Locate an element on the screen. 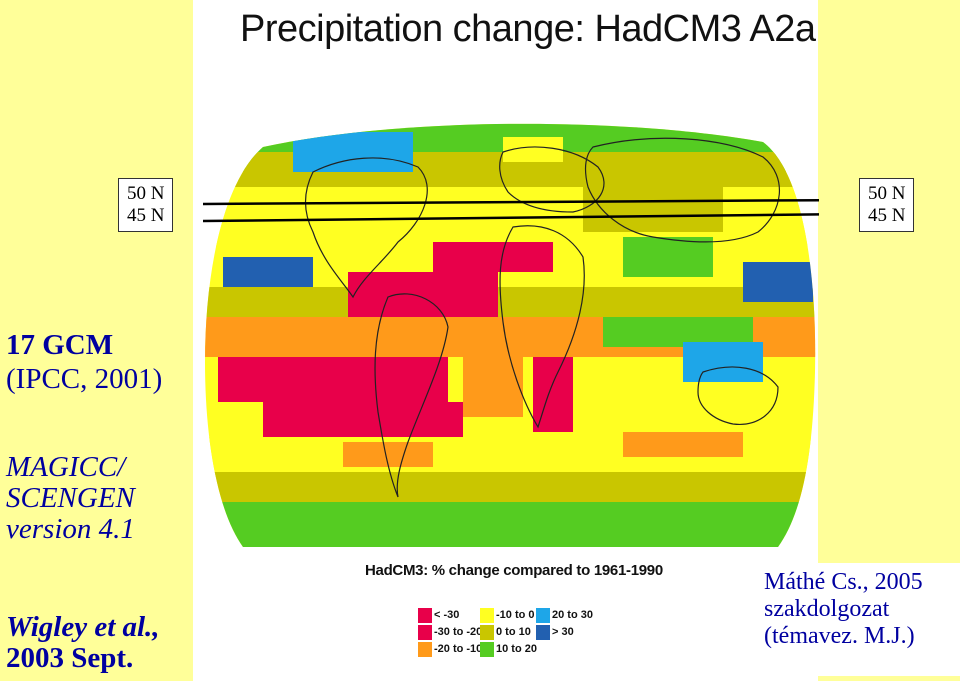  legend-label: -30 to -20 is located at coordinates (458, 632).